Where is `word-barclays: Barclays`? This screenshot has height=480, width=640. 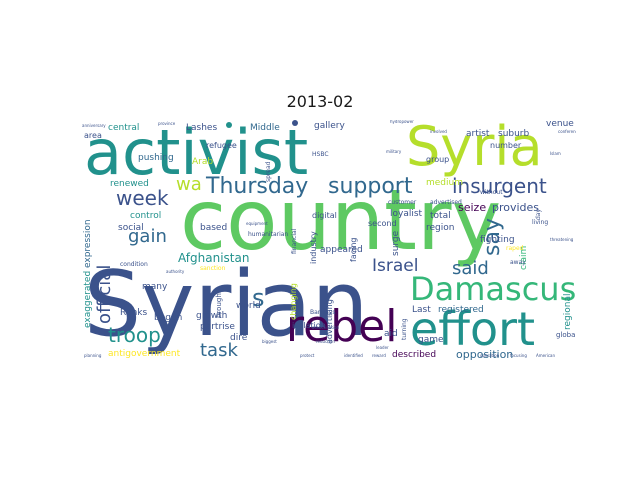
word-barclays: Barclays is located at coordinates (323, 312).